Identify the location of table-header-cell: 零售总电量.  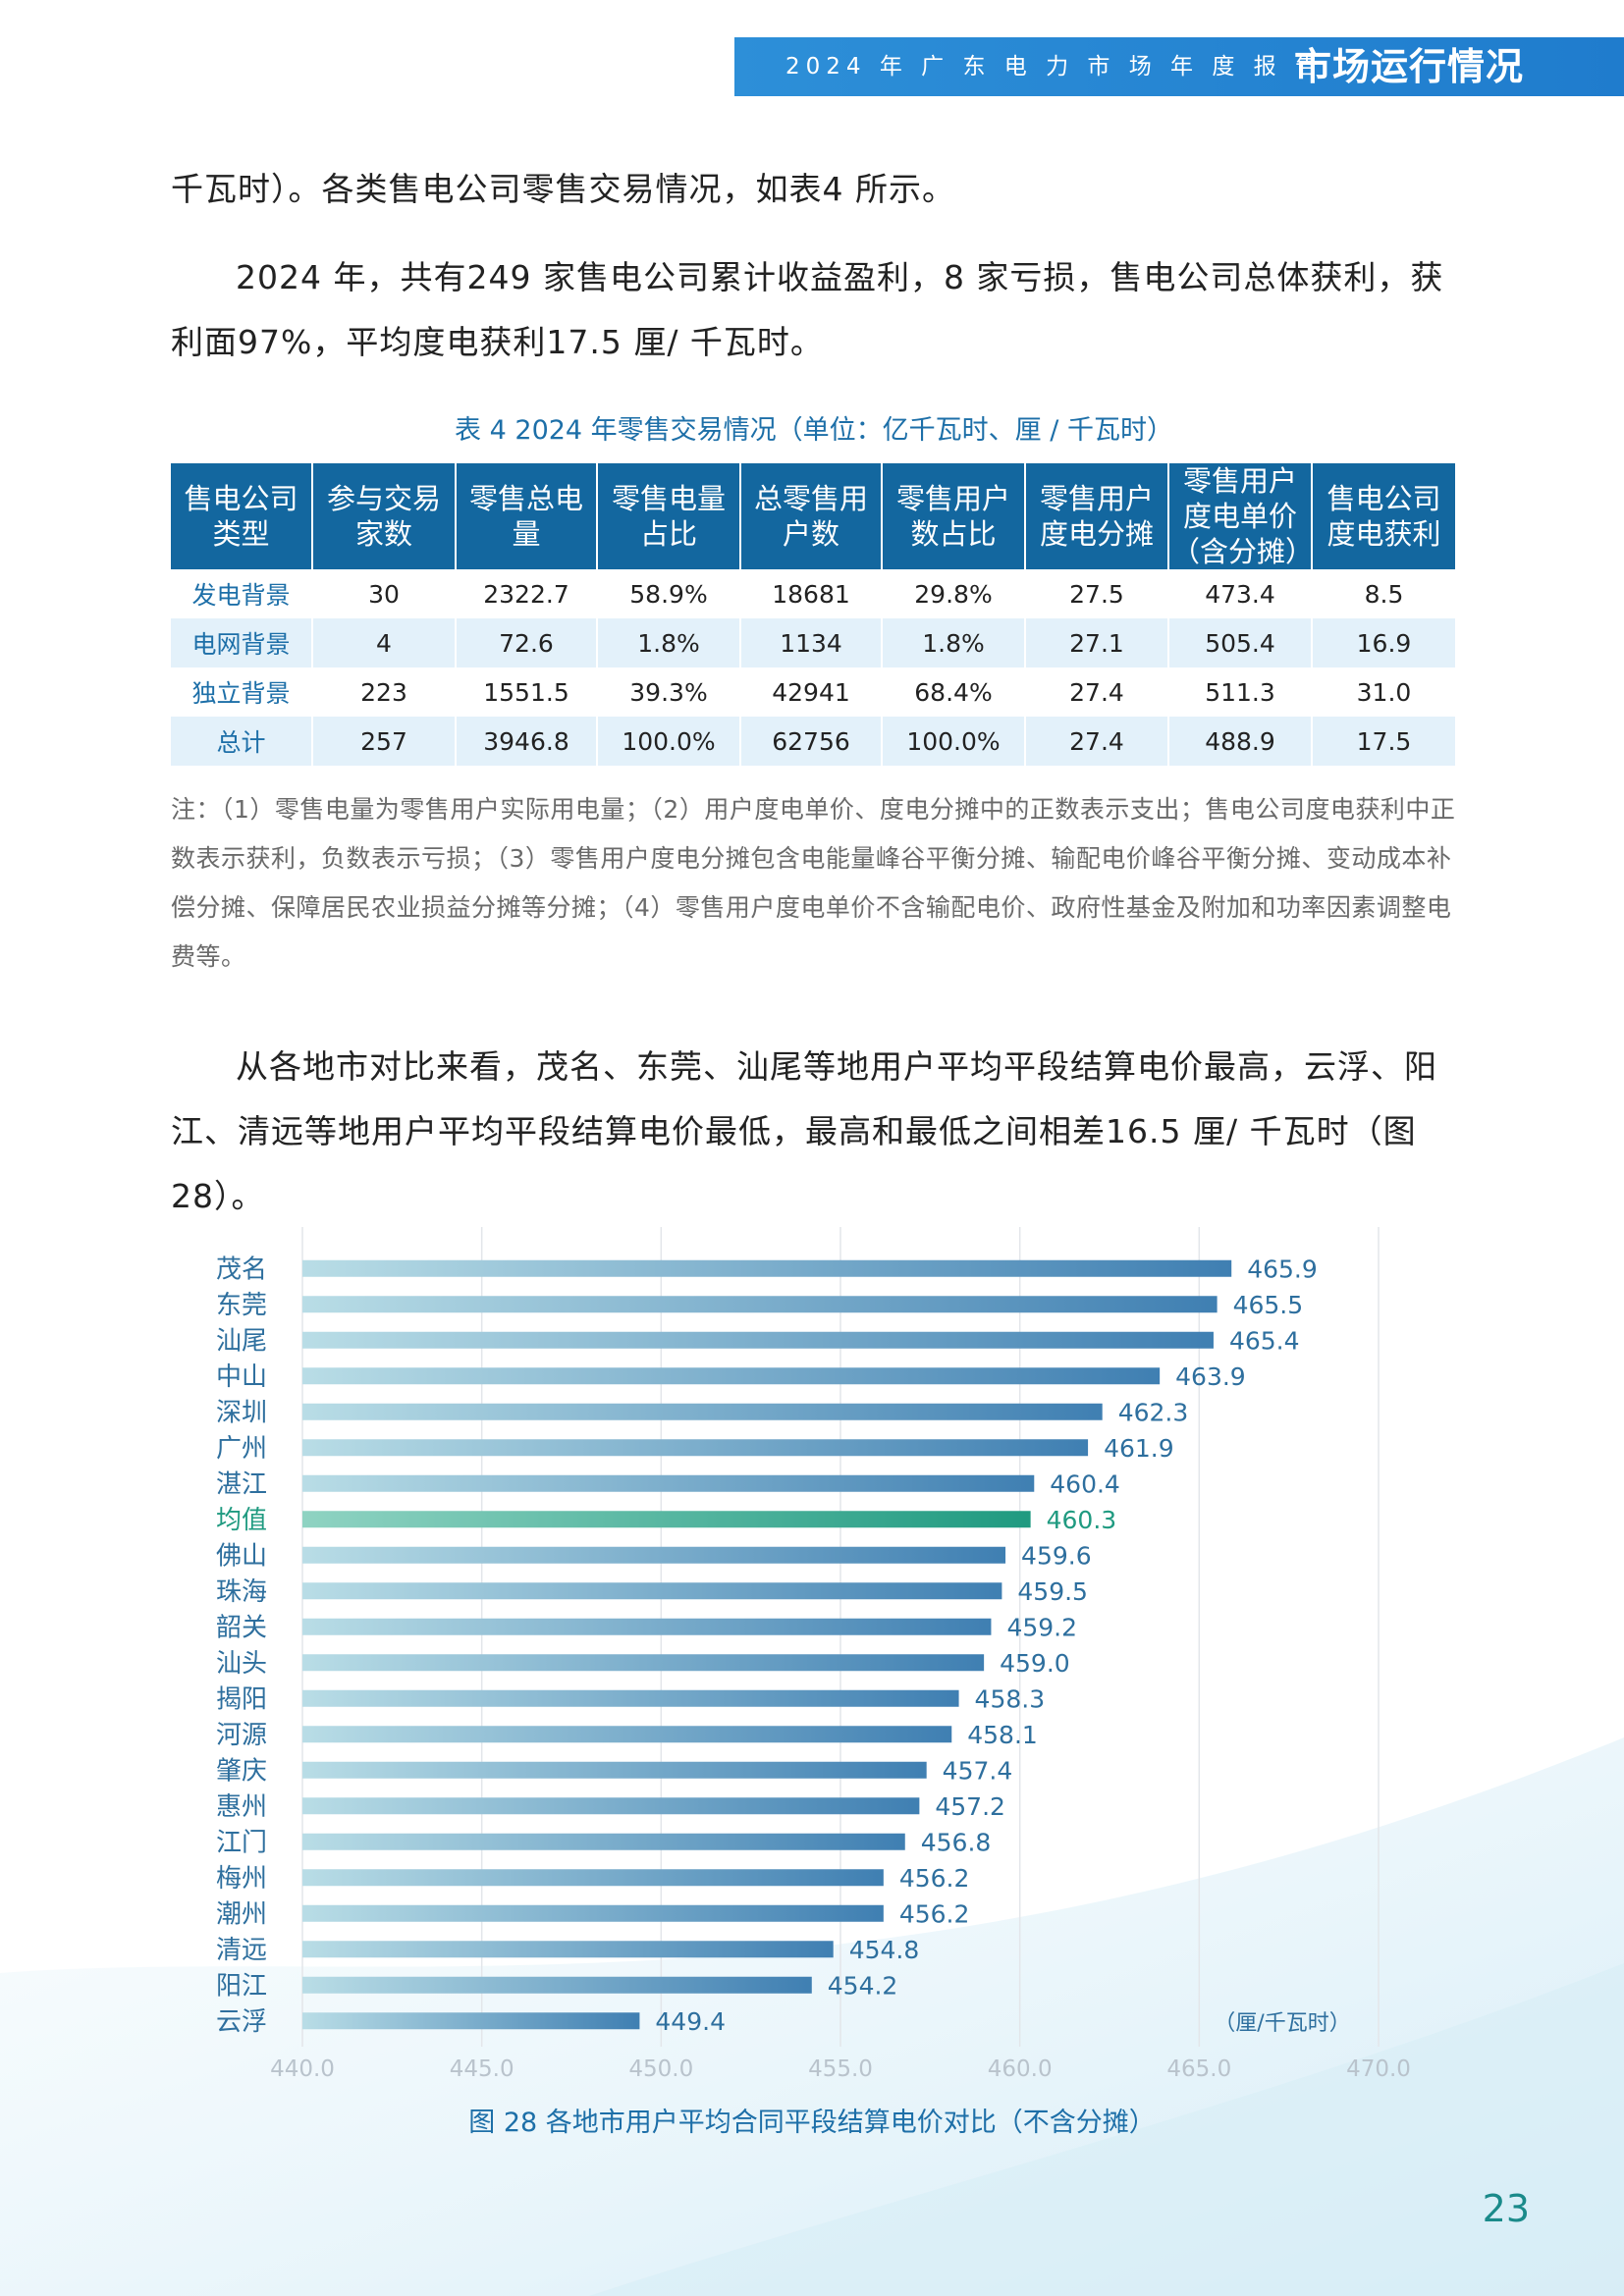
(526, 516).